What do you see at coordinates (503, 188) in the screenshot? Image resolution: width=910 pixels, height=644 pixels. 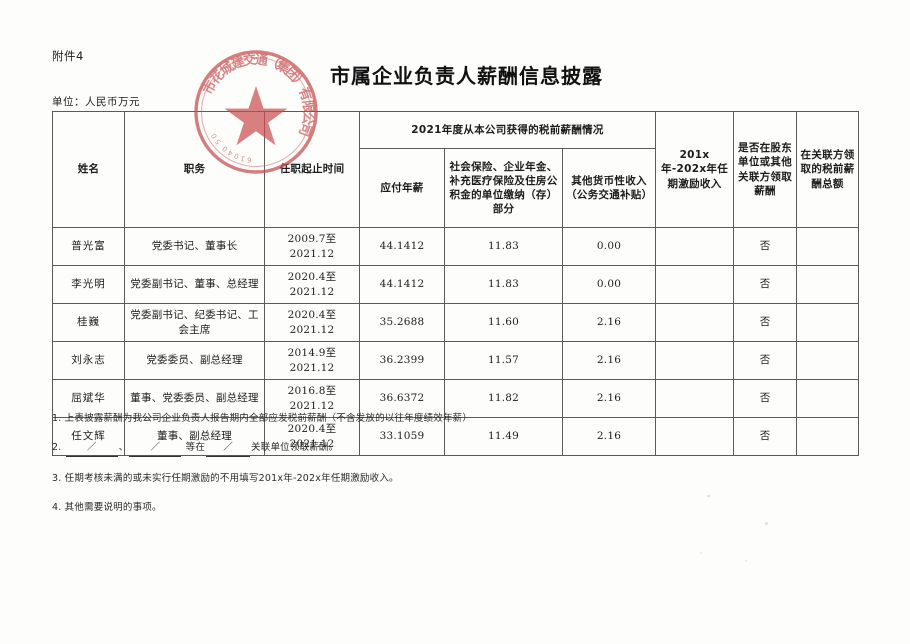 I see `header-social-insurance: 社会保险、企业年金、补充医疗保险及住房公积金的单位缴纳（存）部分` at bounding box center [503, 188].